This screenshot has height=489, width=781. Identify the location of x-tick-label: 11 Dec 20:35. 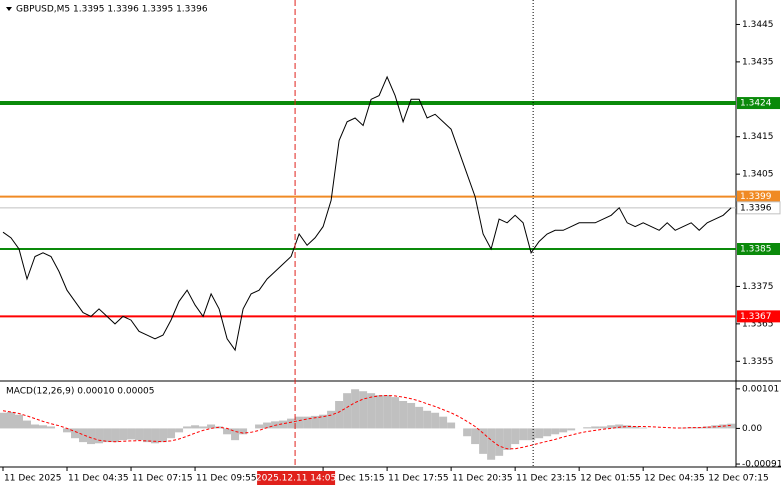
(482, 479).